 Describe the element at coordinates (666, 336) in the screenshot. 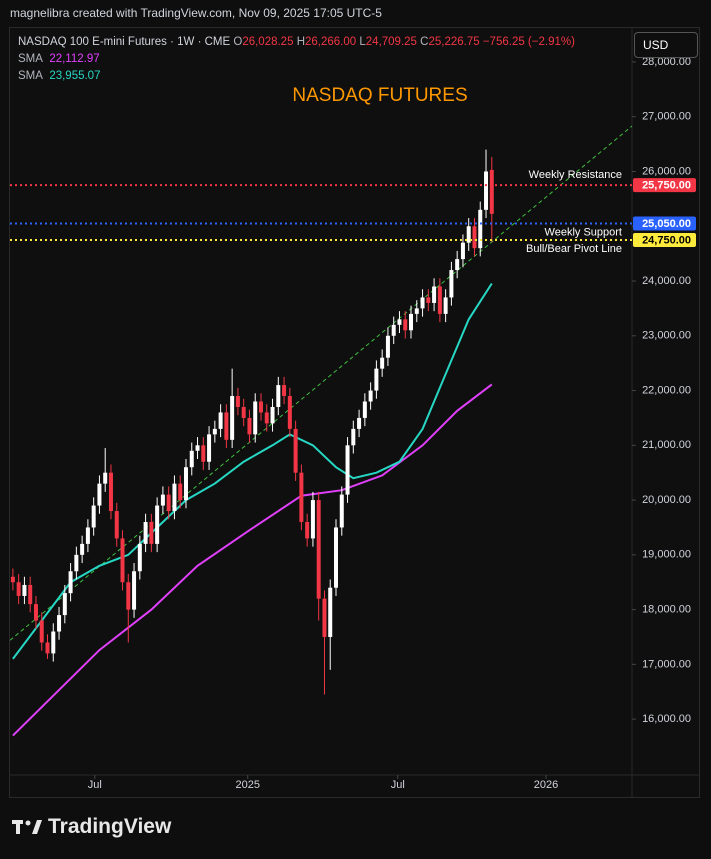

I see `y-tick-label: 23,000.00` at that location.